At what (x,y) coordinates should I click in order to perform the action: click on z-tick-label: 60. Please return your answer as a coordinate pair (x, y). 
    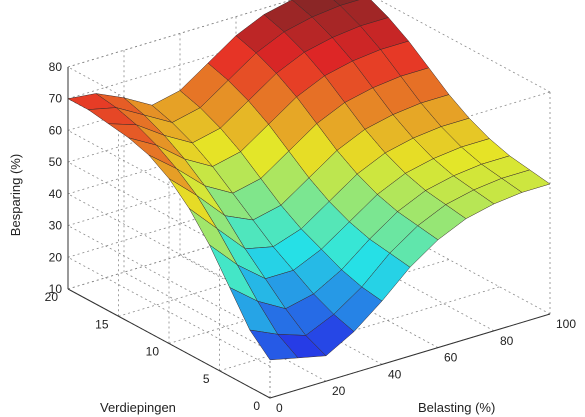
    Looking at the image, I should click on (56, 130).